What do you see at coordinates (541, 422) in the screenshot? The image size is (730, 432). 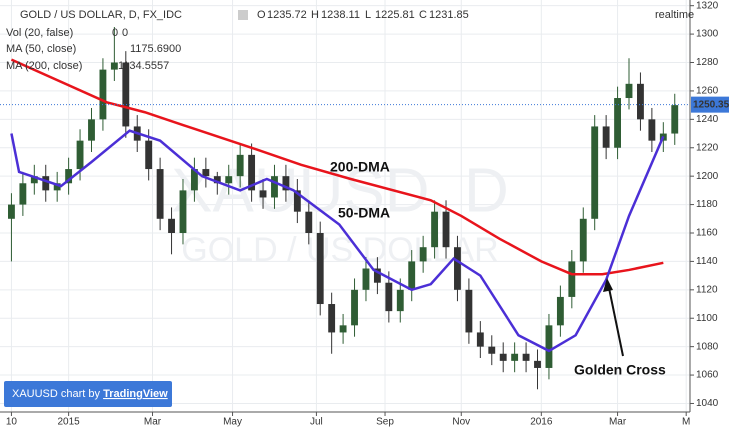 I see `x-tick-label: 2016` at bounding box center [541, 422].